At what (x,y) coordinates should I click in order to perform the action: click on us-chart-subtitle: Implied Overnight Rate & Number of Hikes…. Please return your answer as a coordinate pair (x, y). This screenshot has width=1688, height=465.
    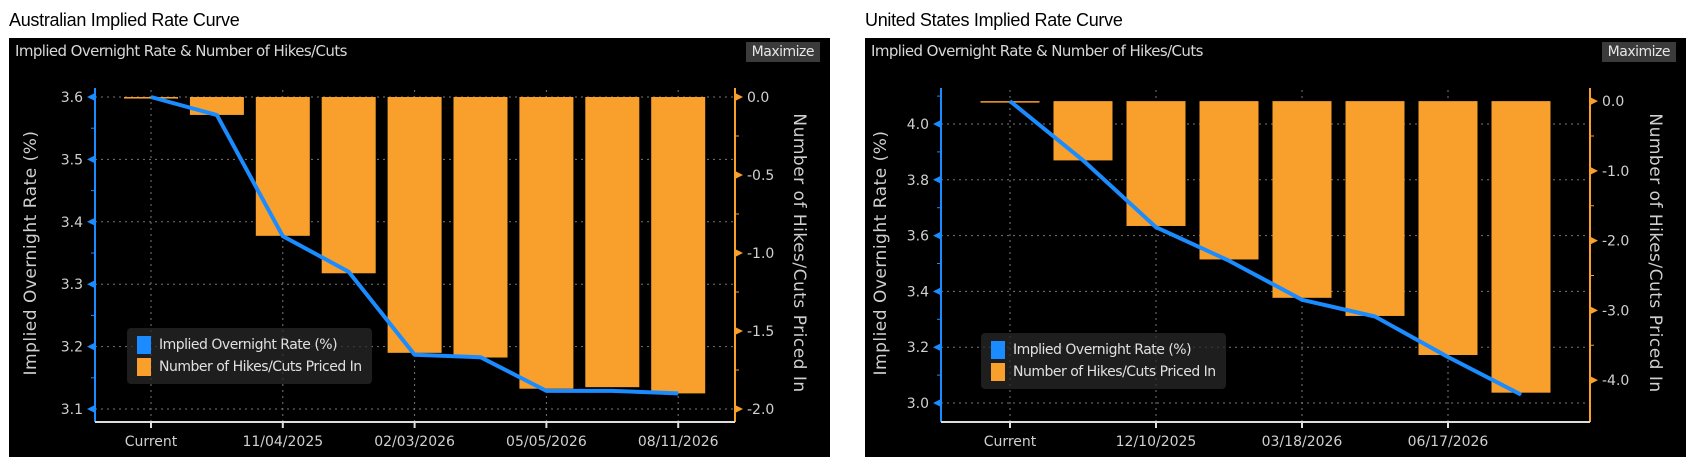
    Looking at the image, I should click on (1037, 51).